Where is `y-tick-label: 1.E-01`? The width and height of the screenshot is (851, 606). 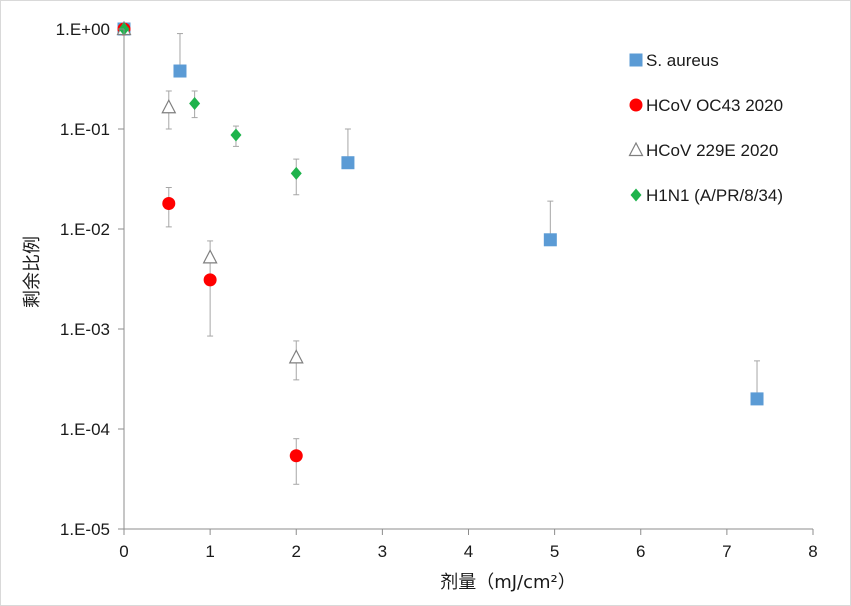 y-tick-label: 1.E-01 is located at coordinates (85, 129).